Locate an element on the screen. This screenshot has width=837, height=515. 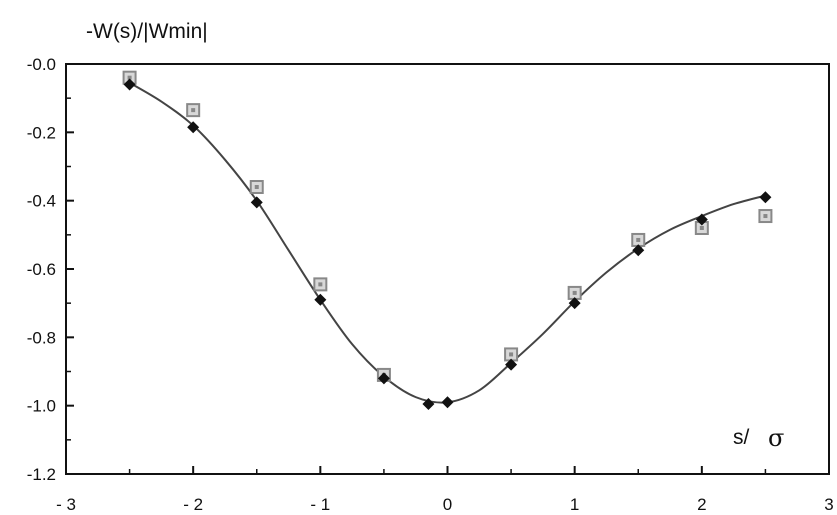
y-tick-label: -0.6 is located at coordinates (41, 269).